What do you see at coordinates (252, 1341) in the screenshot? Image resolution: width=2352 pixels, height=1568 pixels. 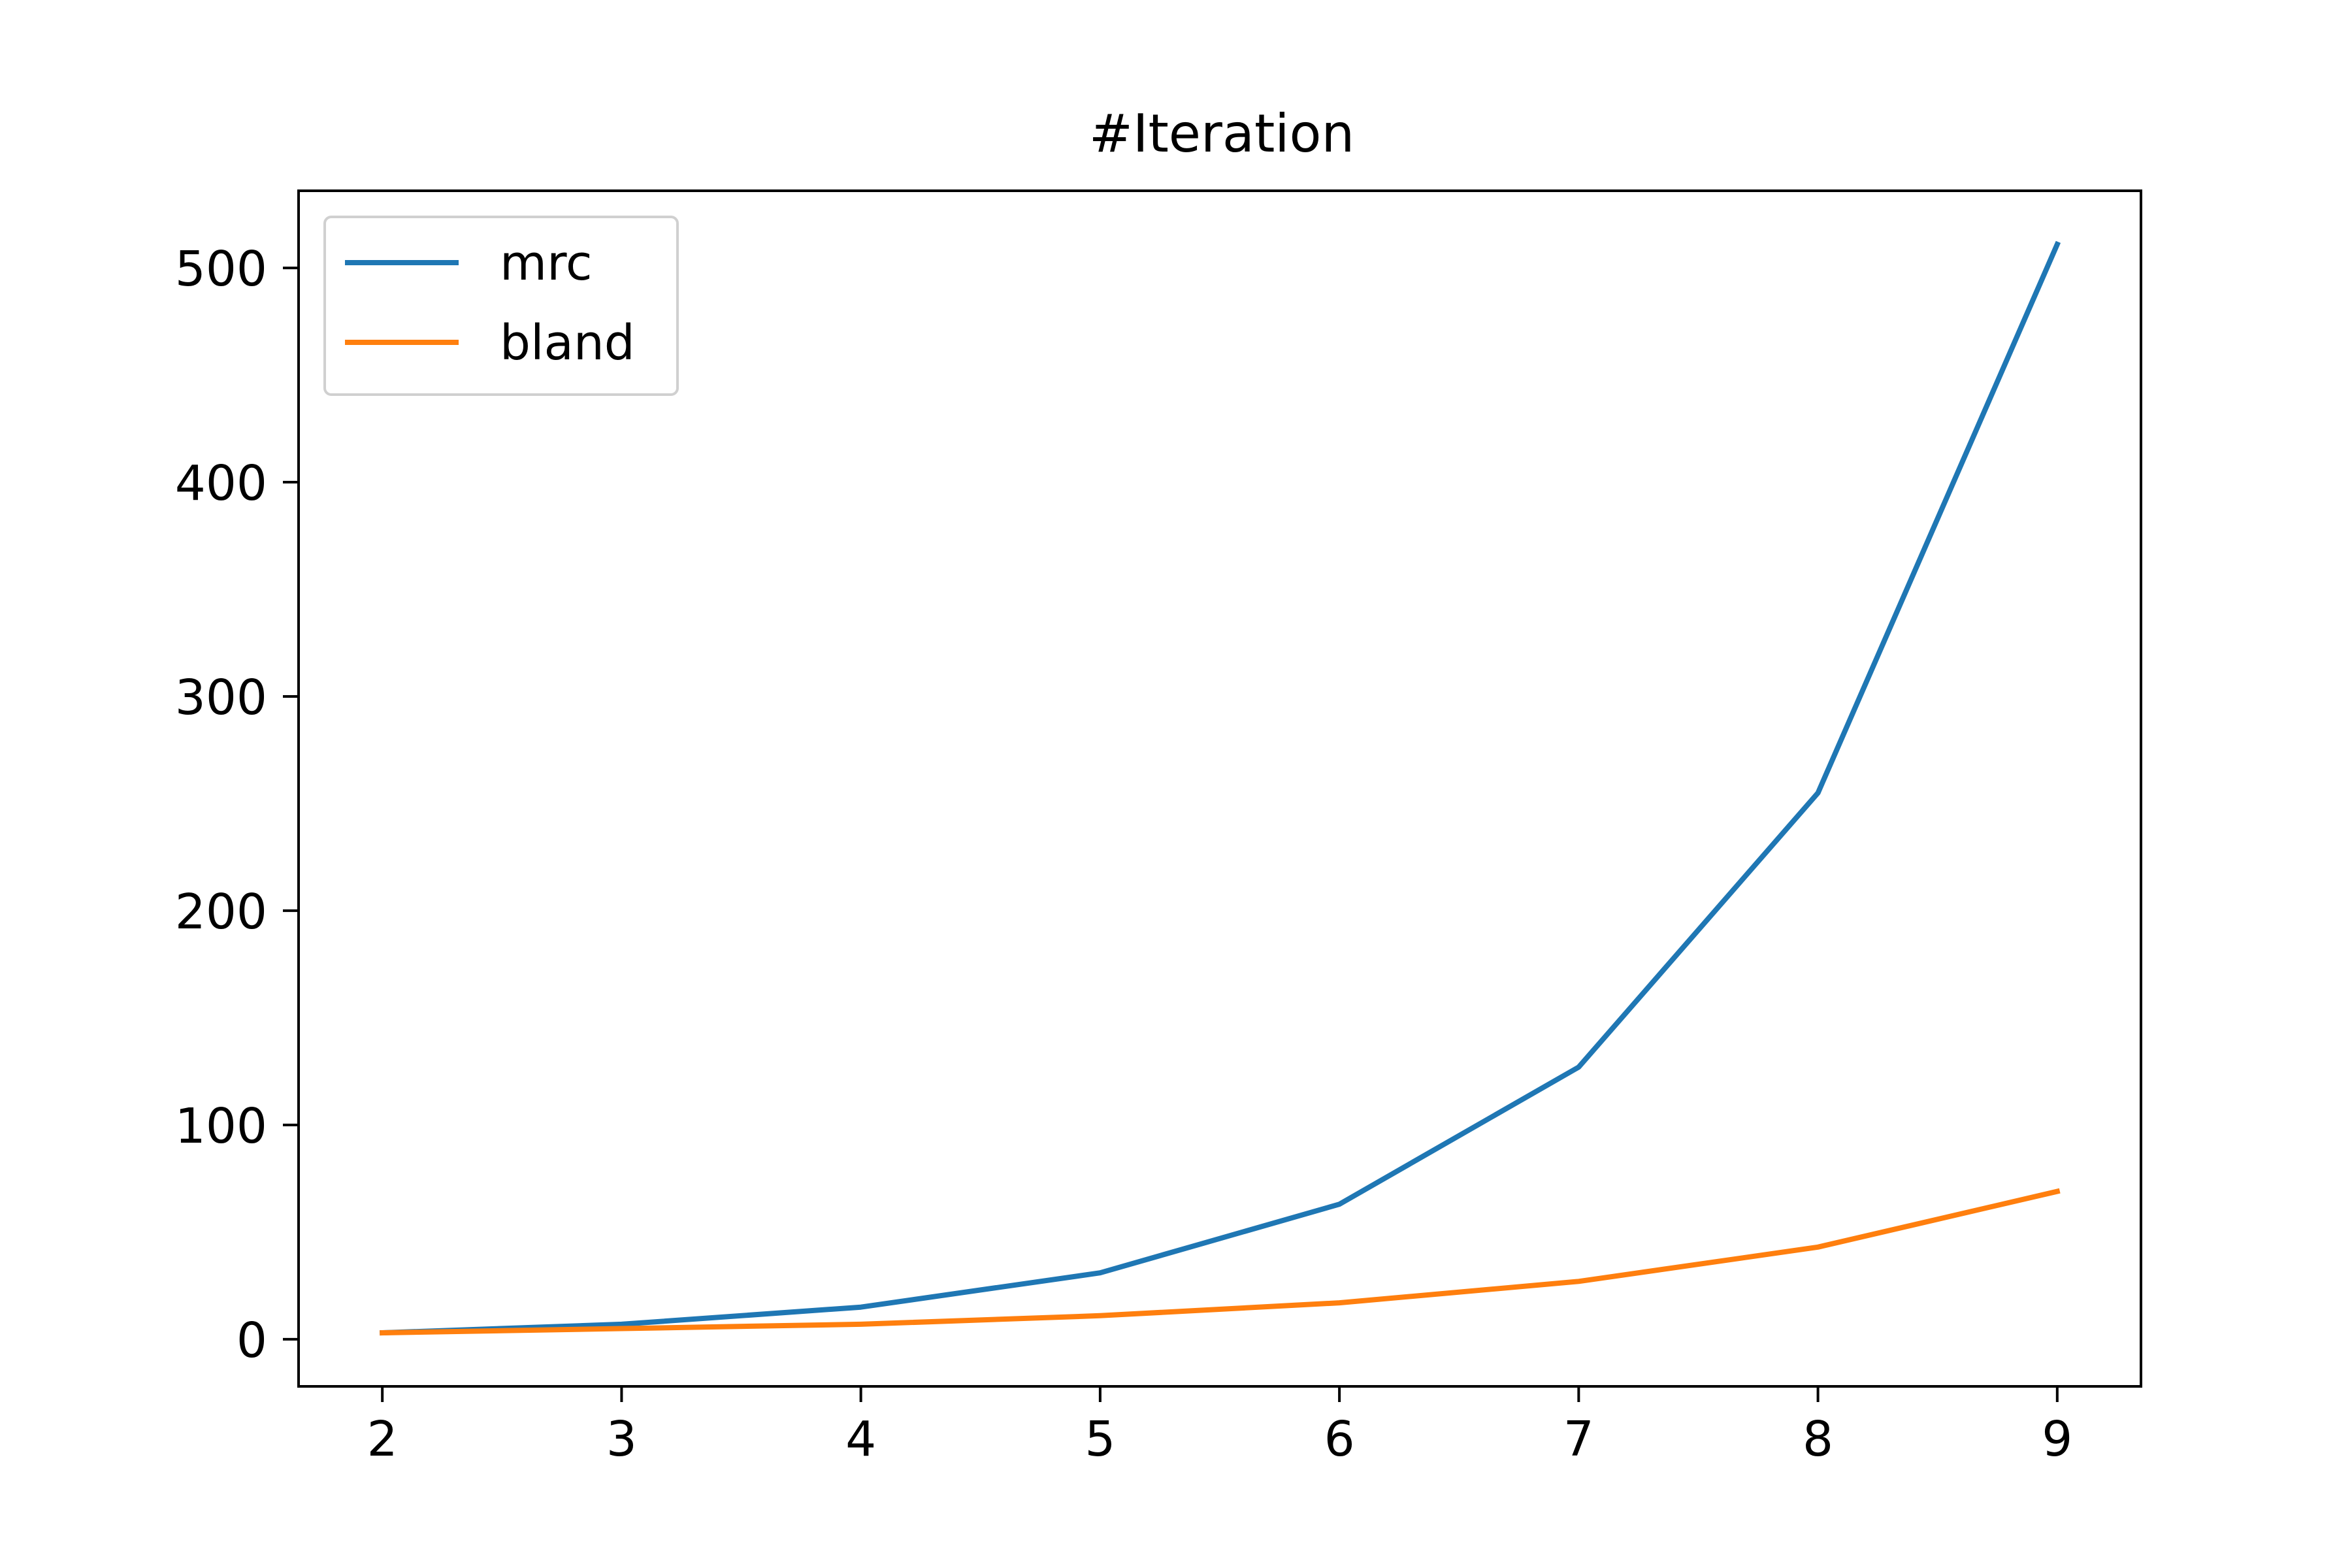 I see `y-tick-label: 0` at bounding box center [252, 1341].